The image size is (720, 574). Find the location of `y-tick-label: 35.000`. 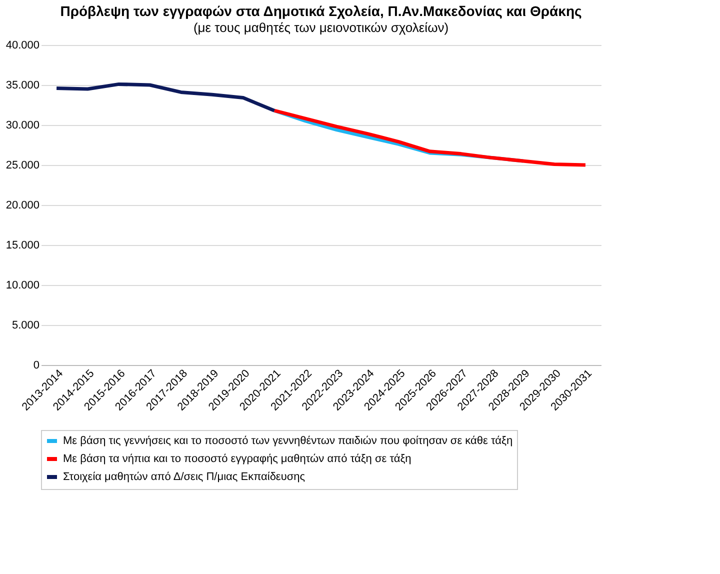

y-tick-label: 35.000 is located at coordinates (23, 86).